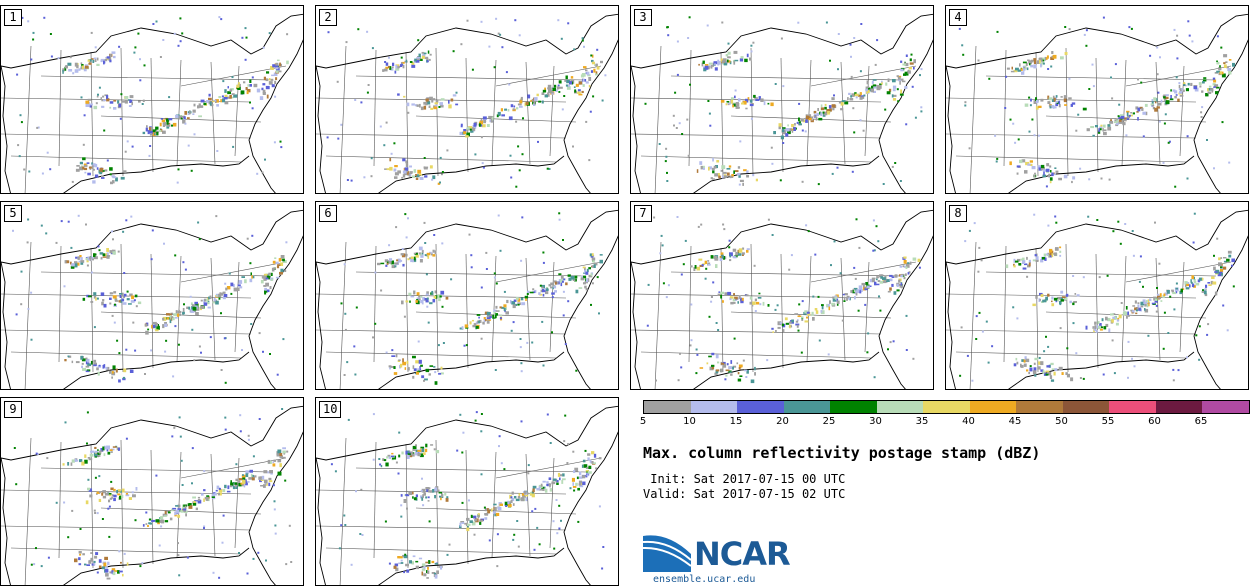 Image resolution: width=1260 pixels, height=588 pixels. What do you see at coordinates (1061, 421) in the screenshot?
I see `color-bar-tick: 50` at bounding box center [1061, 421].